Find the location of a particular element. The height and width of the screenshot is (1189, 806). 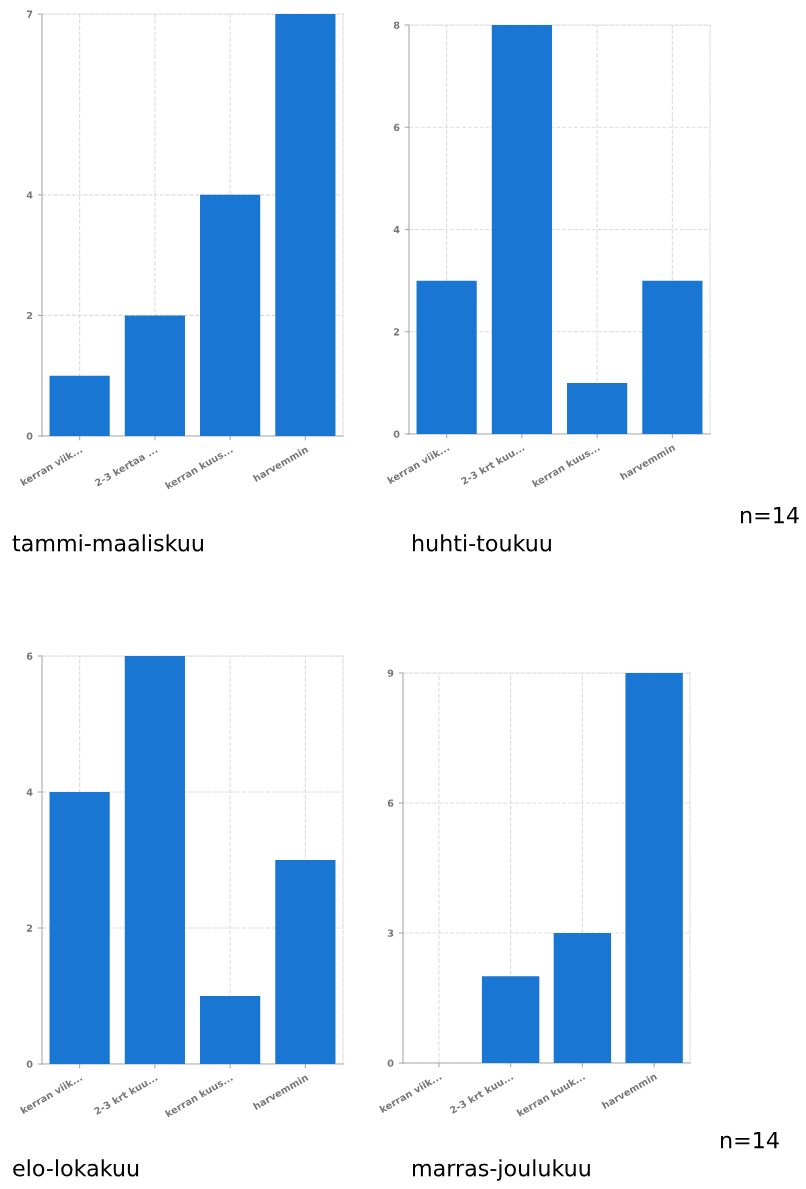

text: huhti-toukuu is located at coordinates (482, 543).